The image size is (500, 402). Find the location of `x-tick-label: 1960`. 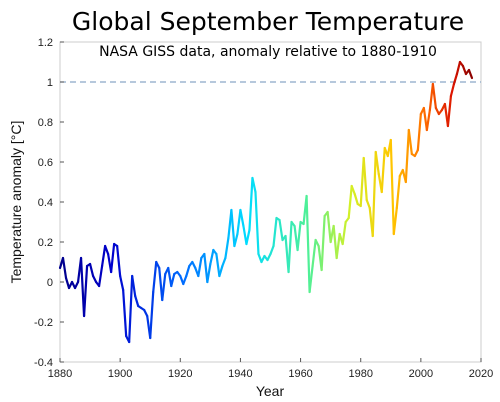

x-tick-label: 1960 is located at coordinates (300, 374).